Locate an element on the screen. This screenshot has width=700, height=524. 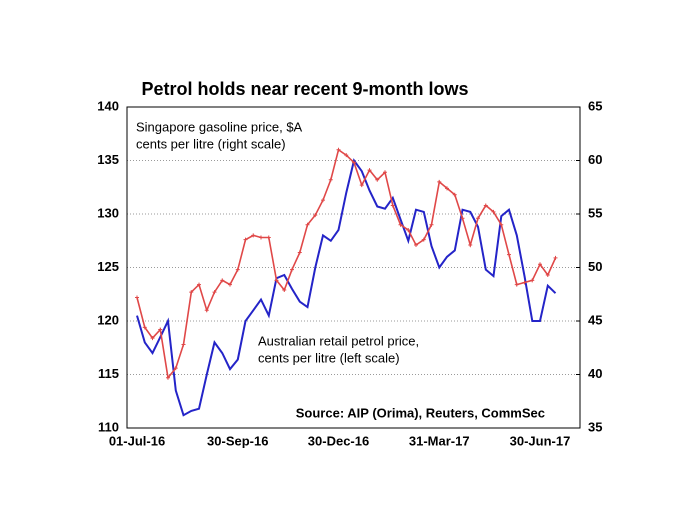
y-tick-label: 120 is located at coordinates (108, 319).